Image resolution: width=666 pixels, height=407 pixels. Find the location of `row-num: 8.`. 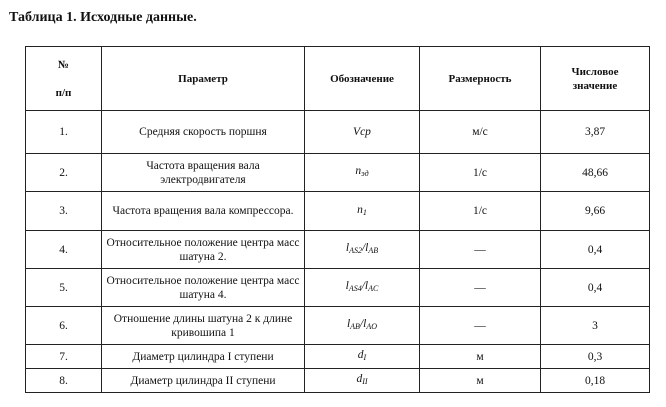

row-num: 8. is located at coordinates (63, 380).